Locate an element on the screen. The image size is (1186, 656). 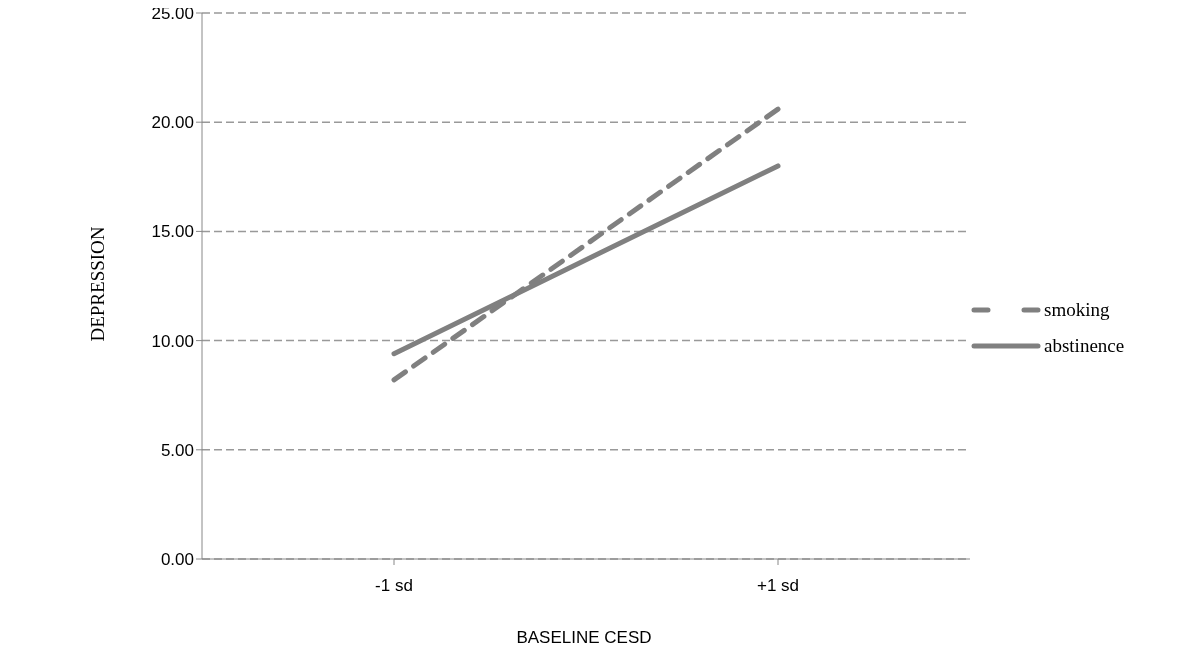
y-axis-title: DEPRESSION is located at coordinates (98, 283).